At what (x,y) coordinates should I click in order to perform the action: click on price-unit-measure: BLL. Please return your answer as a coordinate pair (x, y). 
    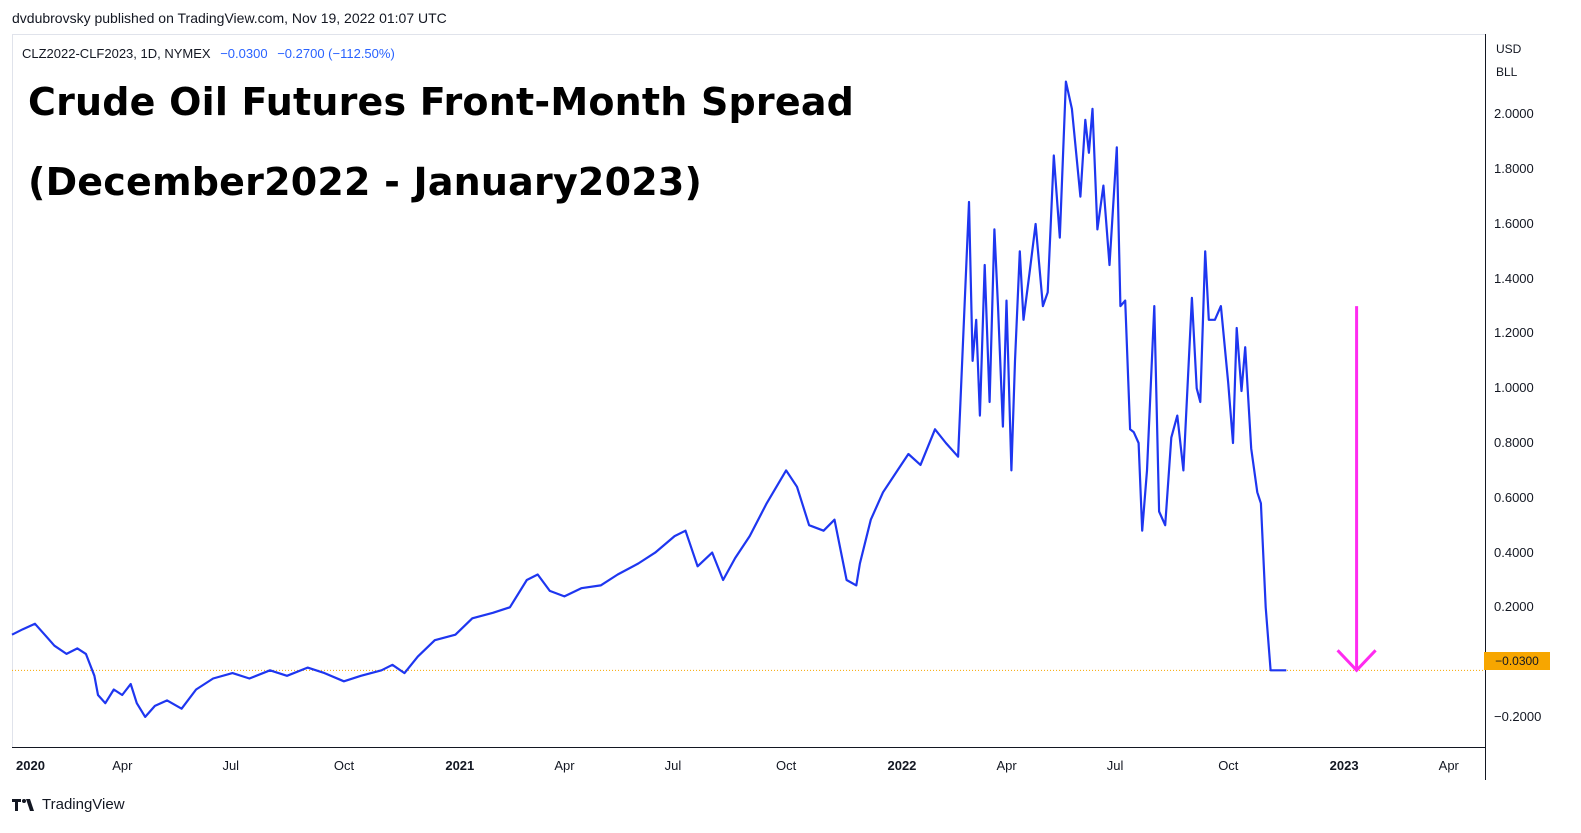
    Looking at the image, I should click on (1507, 72).